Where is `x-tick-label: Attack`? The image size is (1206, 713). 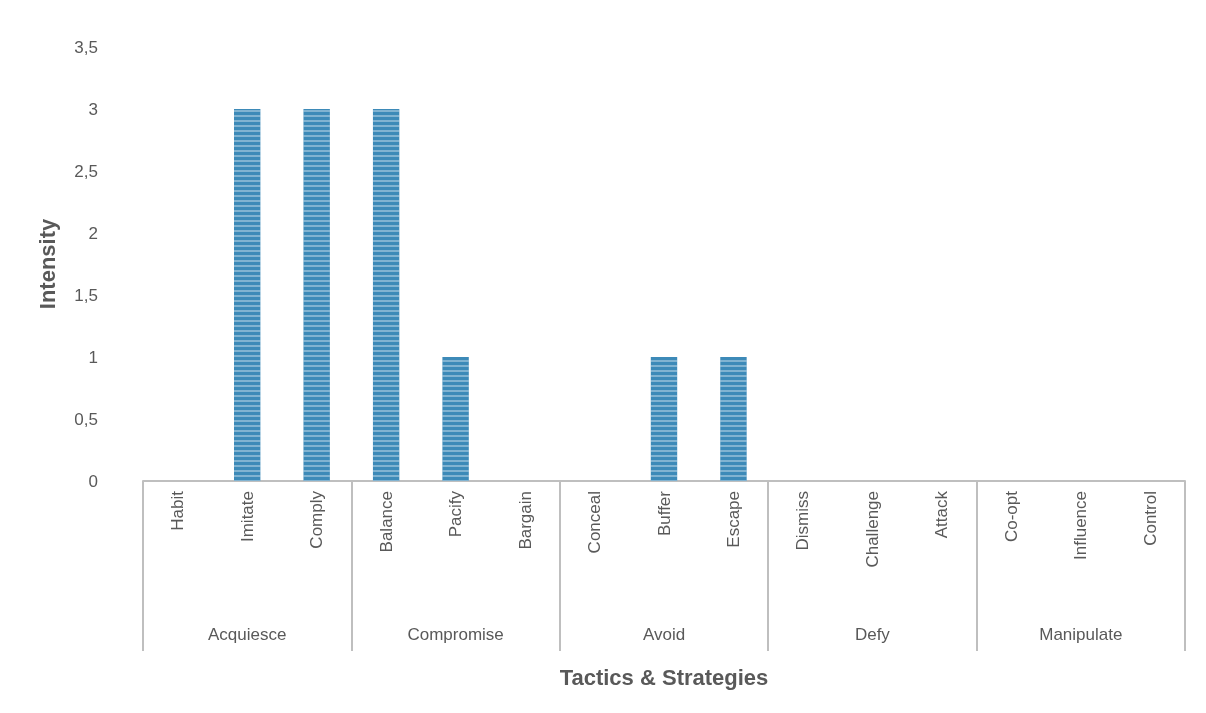
x-tick-label: Attack is located at coordinates (942, 514).